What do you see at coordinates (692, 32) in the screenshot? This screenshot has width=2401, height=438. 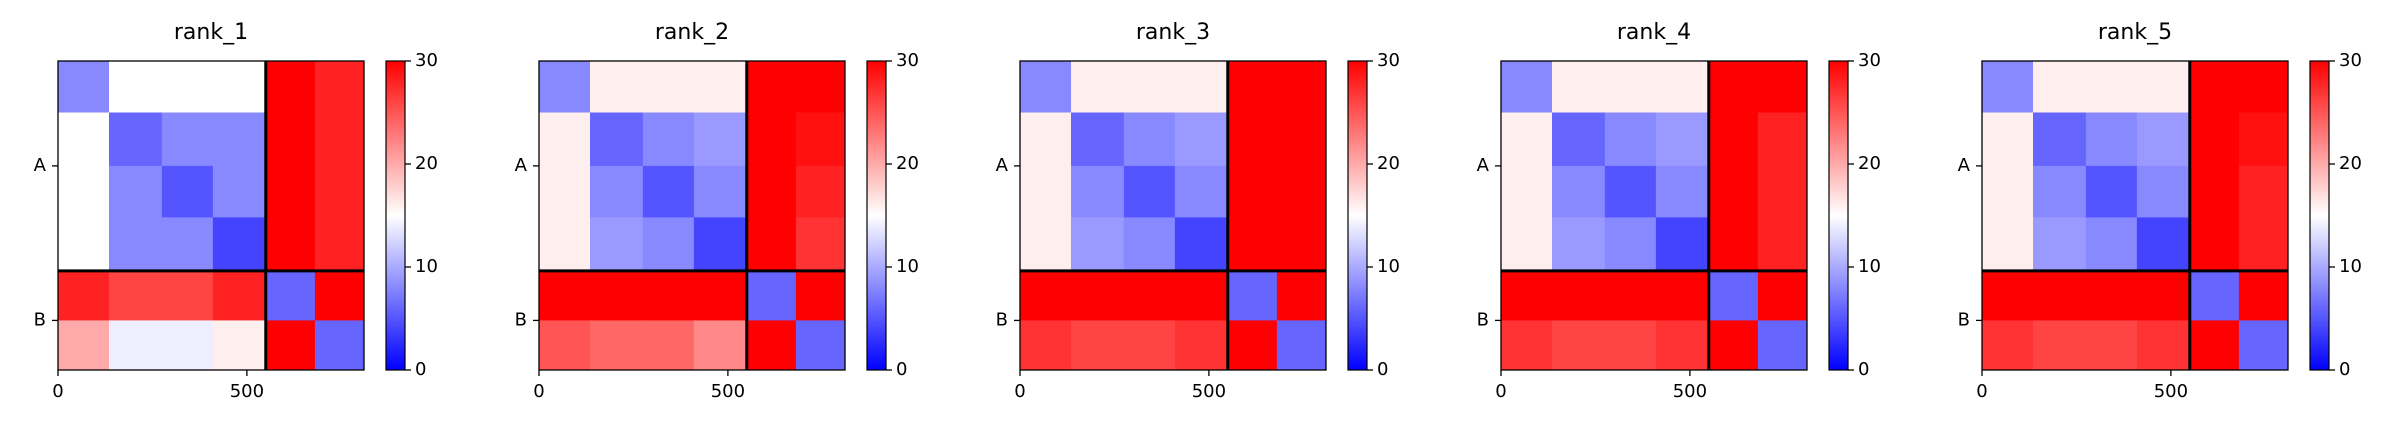 I see `panel-title: rank_2` at bounding box center [692, 32].